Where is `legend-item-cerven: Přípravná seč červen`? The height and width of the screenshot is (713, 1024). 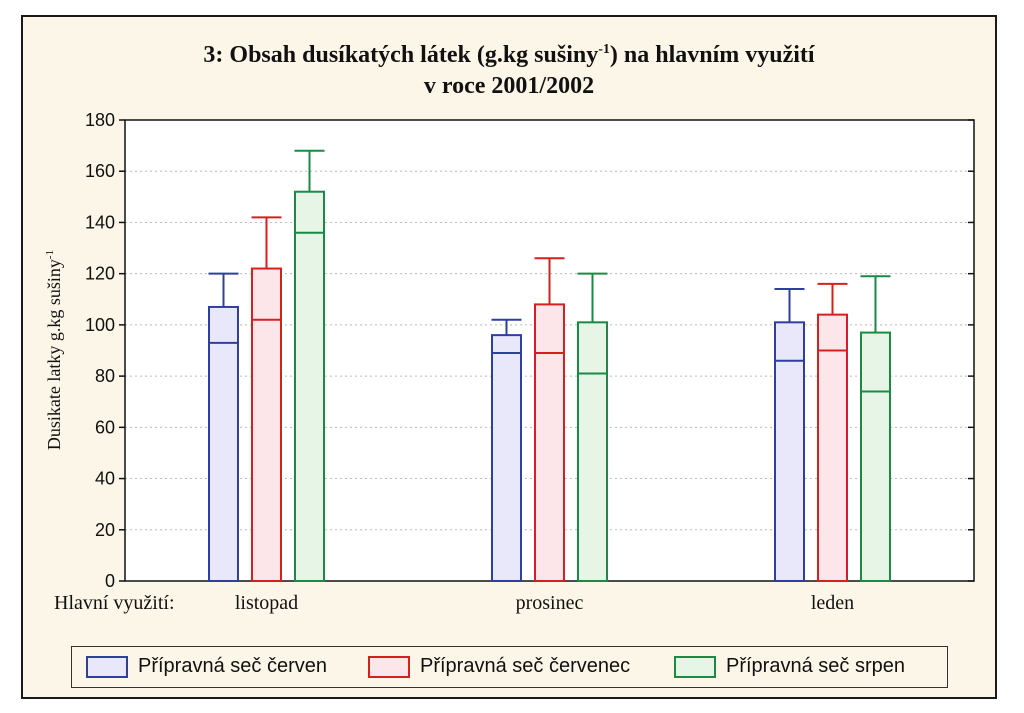
legend-item-cerven: Přípravná seč červen is located at coordinates (206, 666).